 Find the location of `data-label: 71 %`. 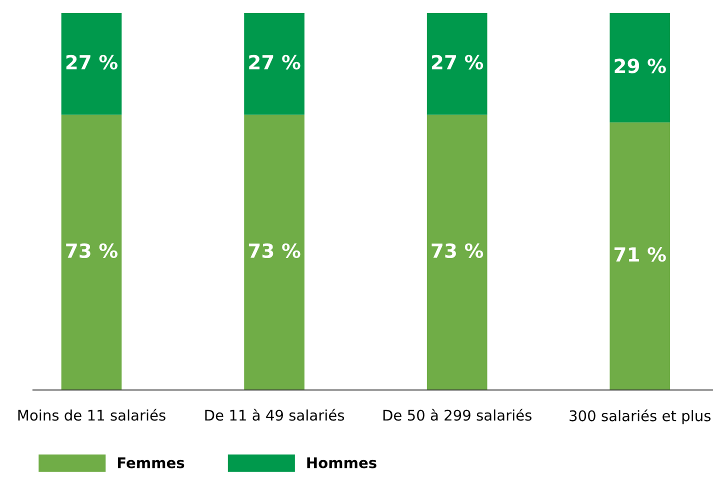

data-label: 71 % is located at coordinates (640, 254).